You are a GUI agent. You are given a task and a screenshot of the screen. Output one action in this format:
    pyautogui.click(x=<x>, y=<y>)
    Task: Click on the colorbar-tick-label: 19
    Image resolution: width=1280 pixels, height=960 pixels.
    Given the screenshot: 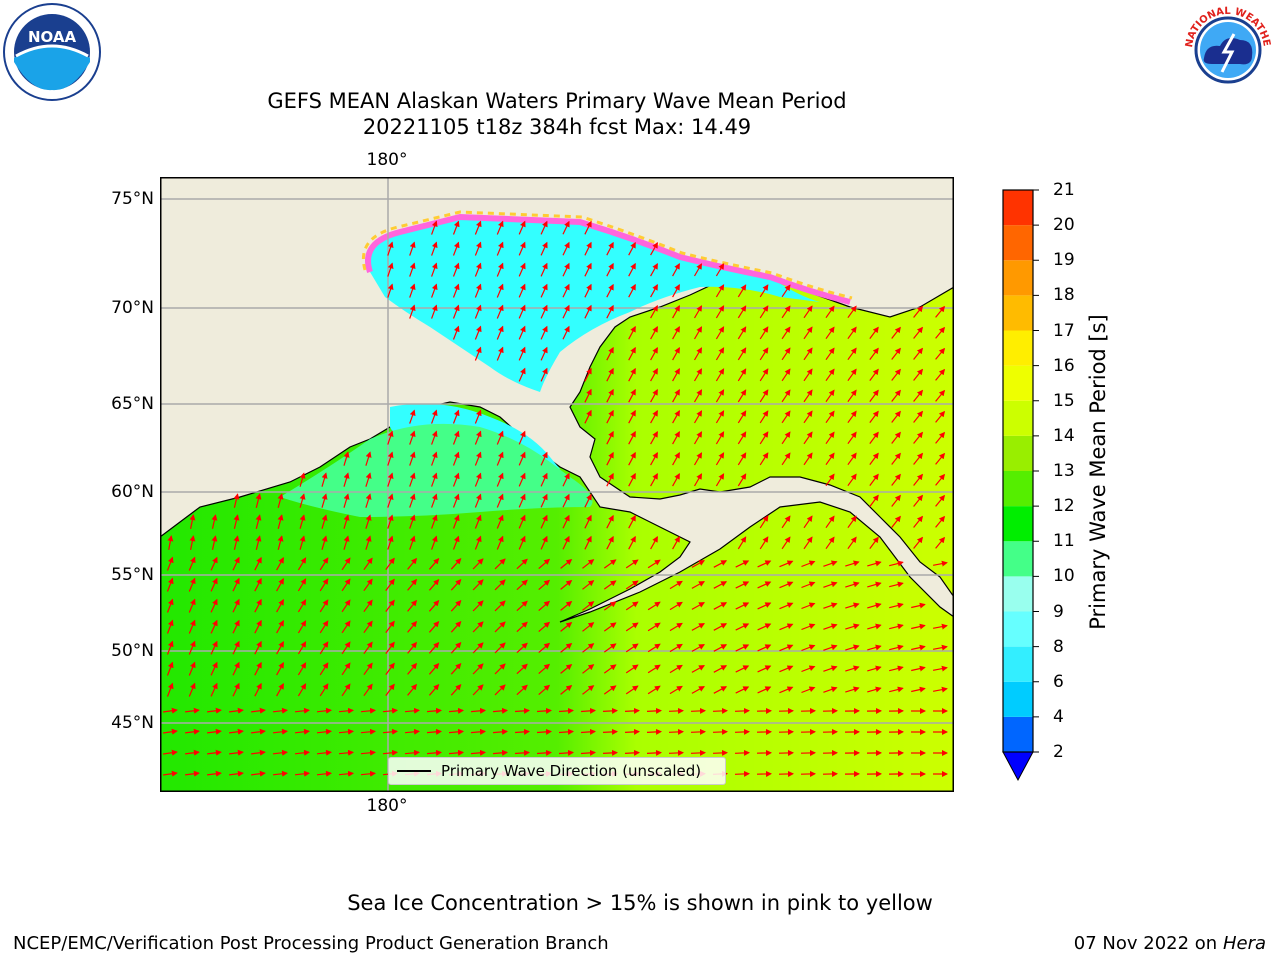 What is the action you would take?
    pyautogui.click(x=1064, y=260)
    